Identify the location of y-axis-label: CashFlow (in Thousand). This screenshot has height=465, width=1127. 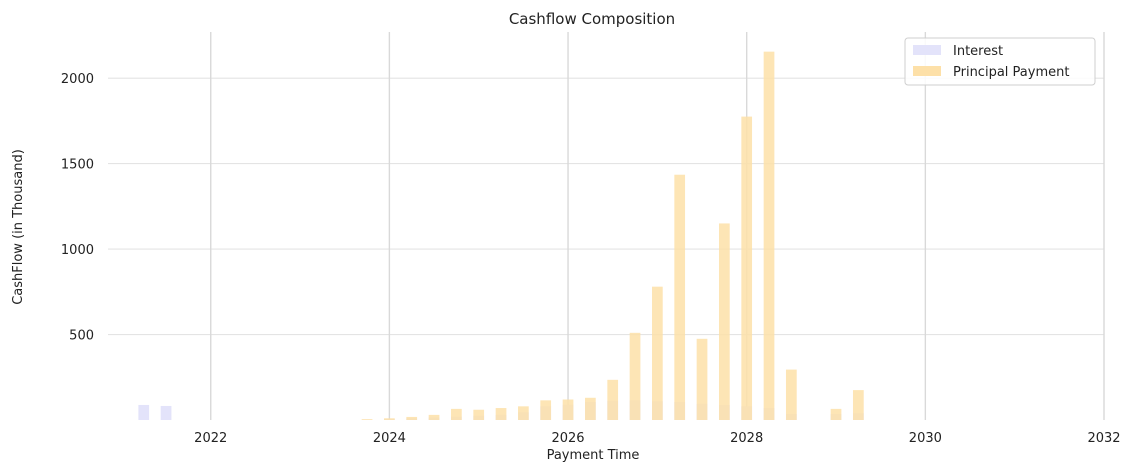
(18, 227).